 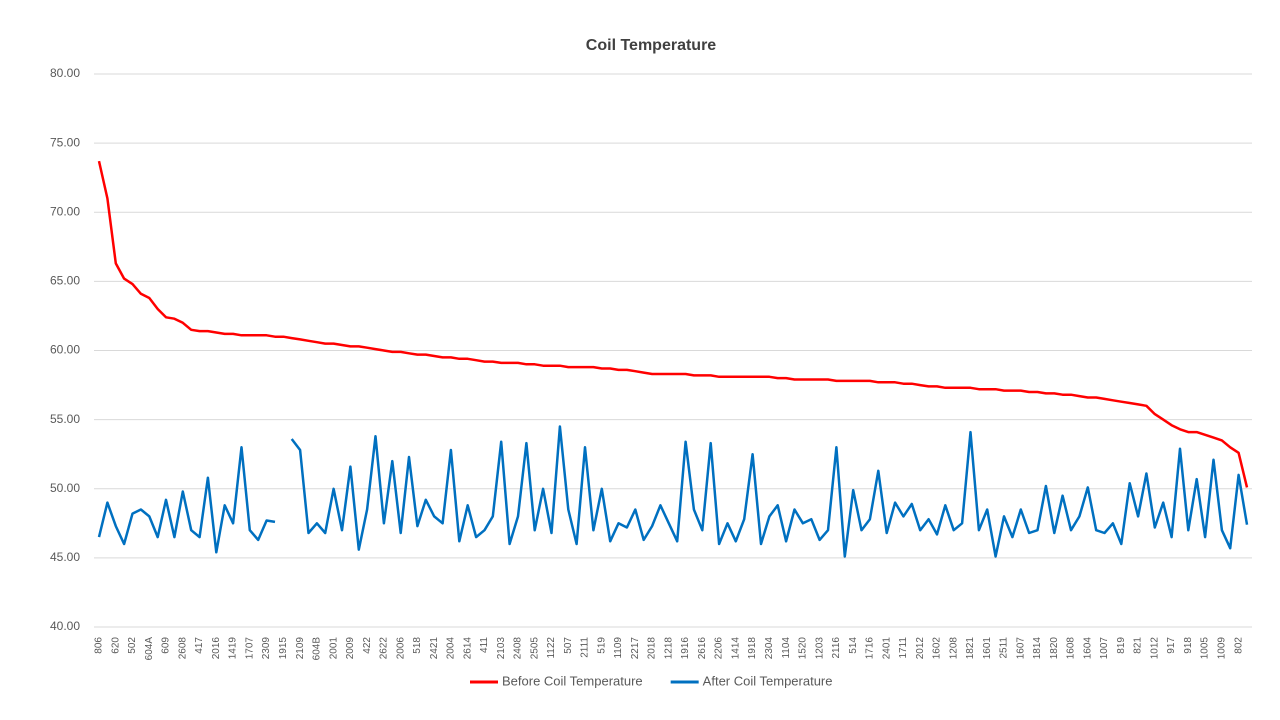 What do you see at coordinates (283, 648) in the screenshot?
I see `x-tick-label: 1915` at bounding box center [283, 648].